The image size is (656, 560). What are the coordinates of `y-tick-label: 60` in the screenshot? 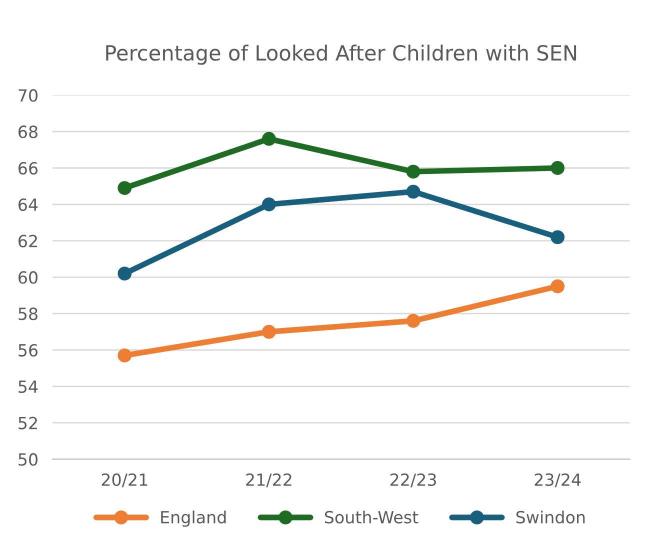 It's located at (28, 277).